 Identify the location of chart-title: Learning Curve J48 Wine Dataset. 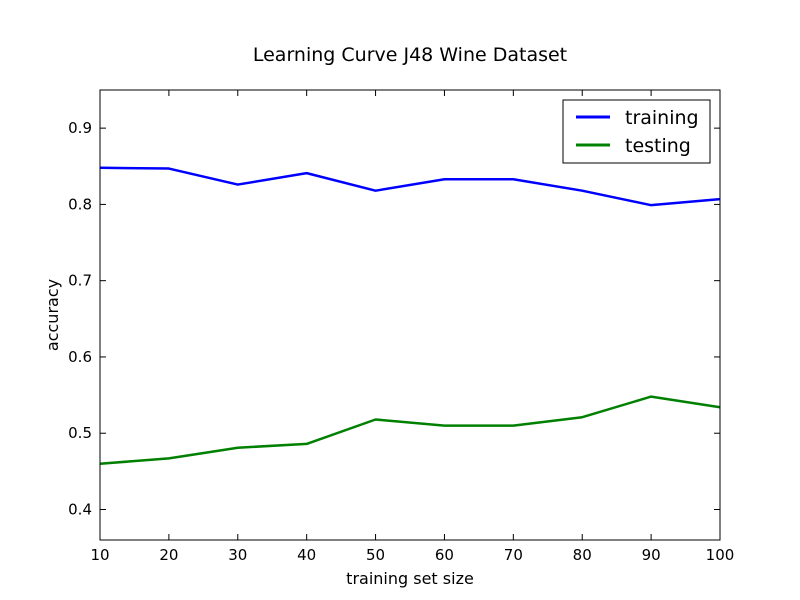
(410, 55).